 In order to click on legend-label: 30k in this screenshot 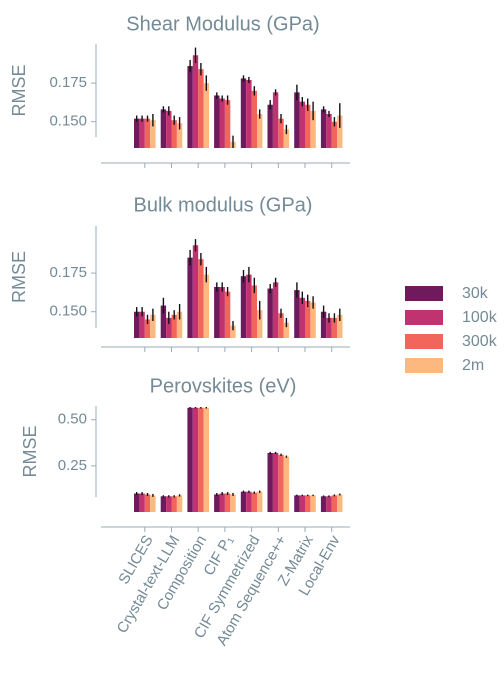, I will do `click(475, 293)`.